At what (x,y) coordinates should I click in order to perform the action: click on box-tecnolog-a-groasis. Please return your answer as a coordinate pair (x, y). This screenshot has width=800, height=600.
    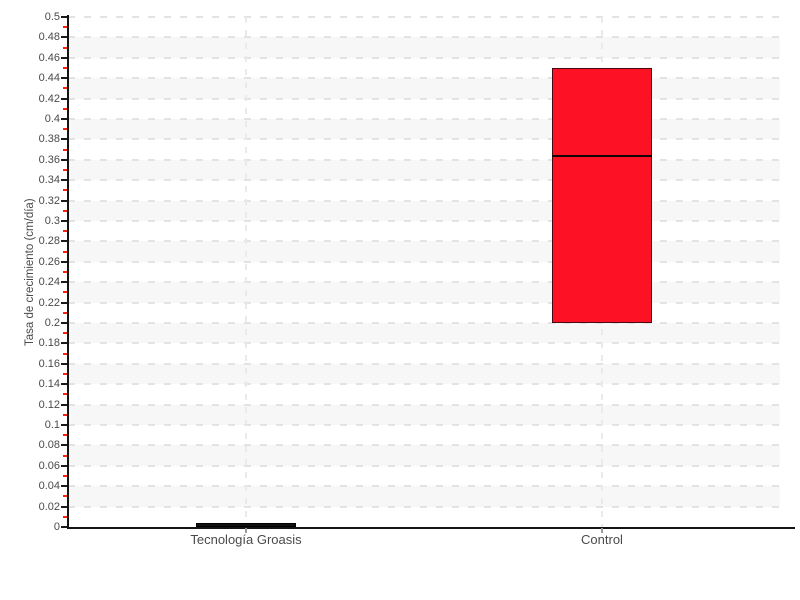
    Looking at the image, I should click on (246, 524).